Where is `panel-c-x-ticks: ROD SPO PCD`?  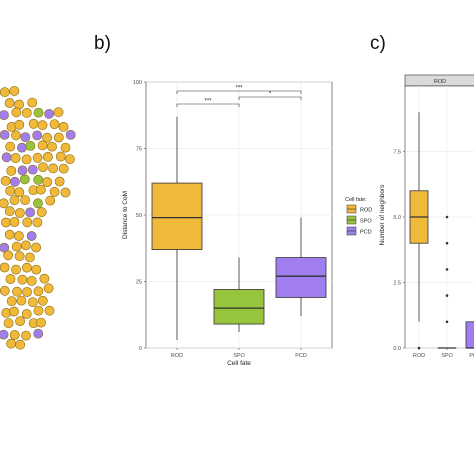 panel-c-x-ticks: ROD SPO PCD is located at coordinates (443, 353).